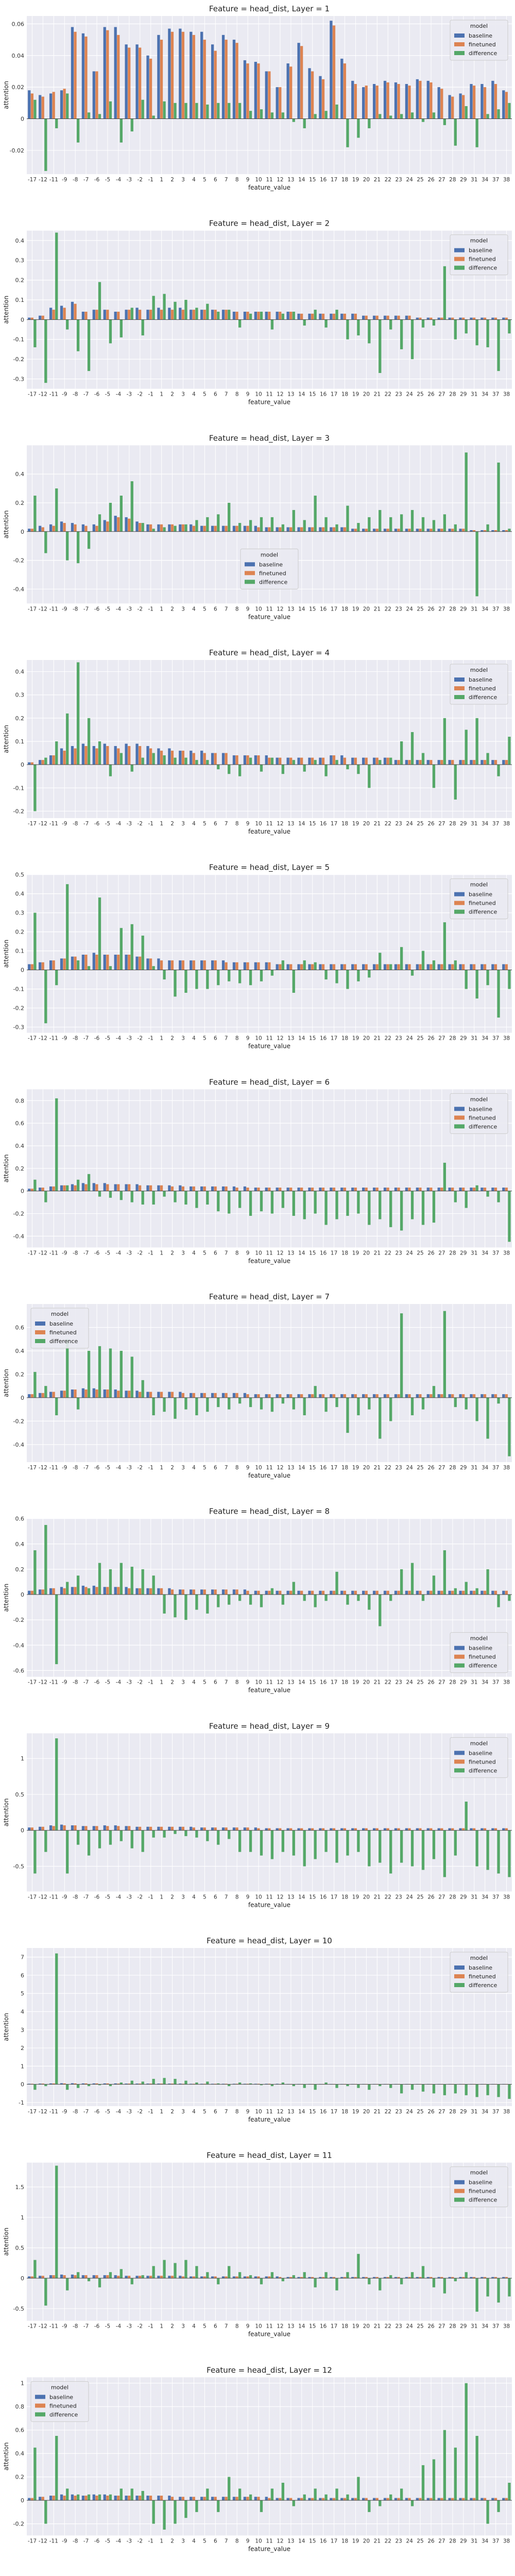 This screenshot has height=2576, width=515. I want to click on x-tick-label: 3, so click(183, 2112).